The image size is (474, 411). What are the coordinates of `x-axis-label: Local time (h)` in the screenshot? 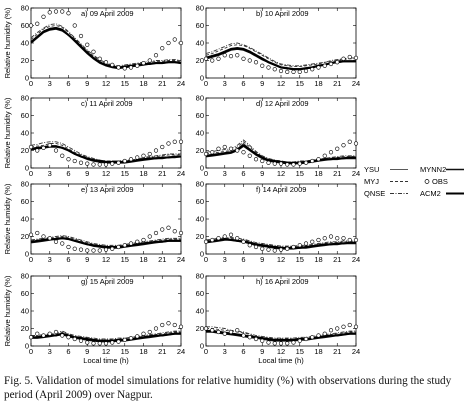 It's located at (281, 360).